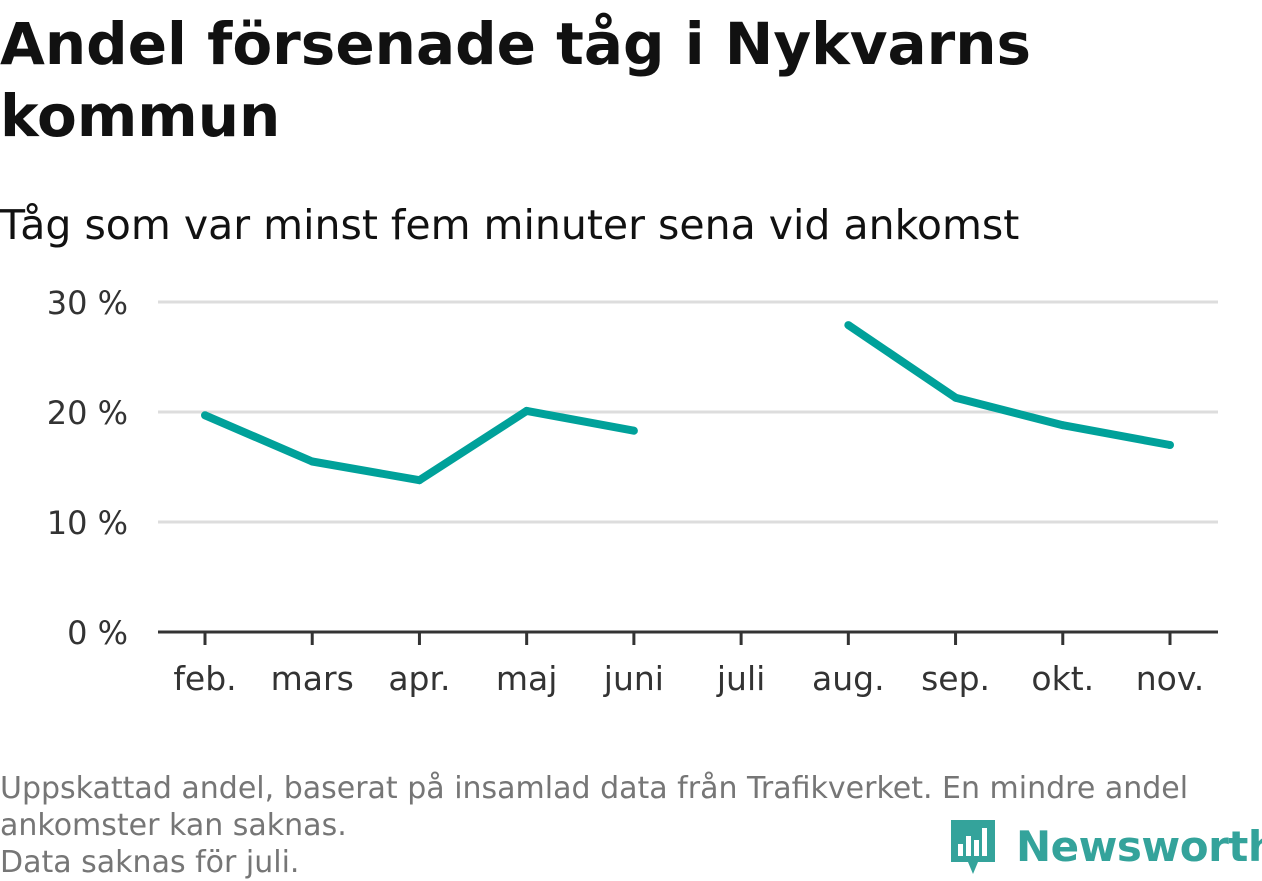 The image size is (1262, 881). Describe the element at coordinates (312, 678) in the screenshot. I see `x-tick-label: mars` at that location.